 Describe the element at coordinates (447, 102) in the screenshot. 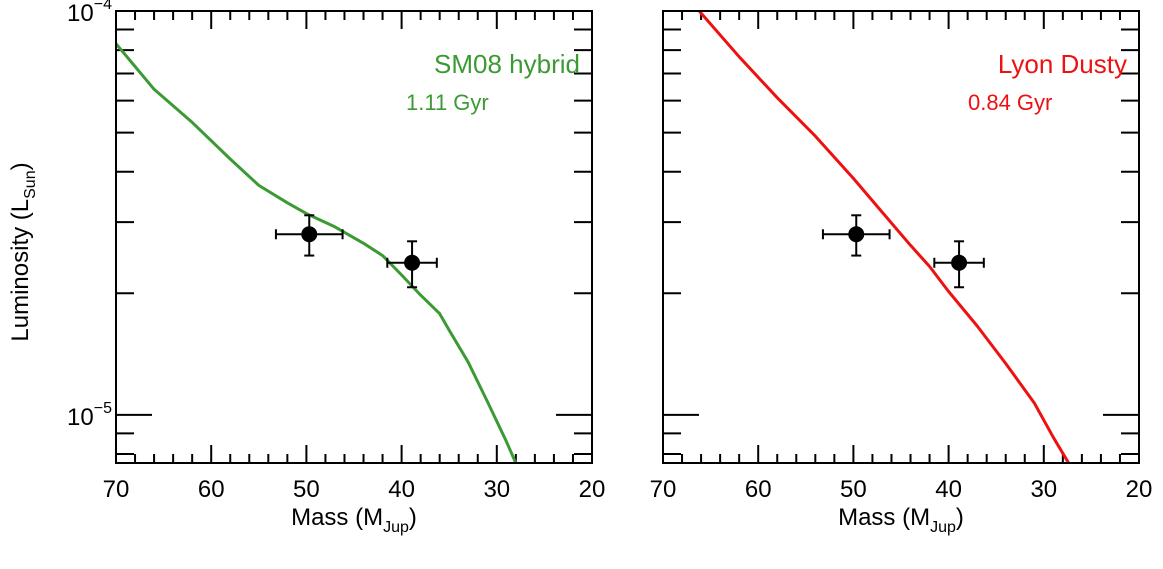

I see `model-age-label: 1.11 Gyr` at that location.